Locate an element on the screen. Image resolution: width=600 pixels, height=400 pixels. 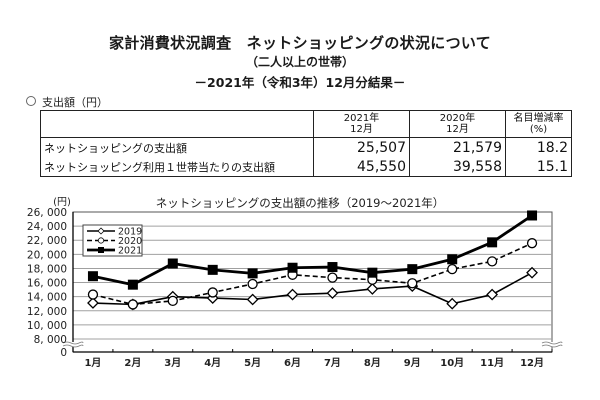
series-line-2019 is located at coordinates (312, 288).